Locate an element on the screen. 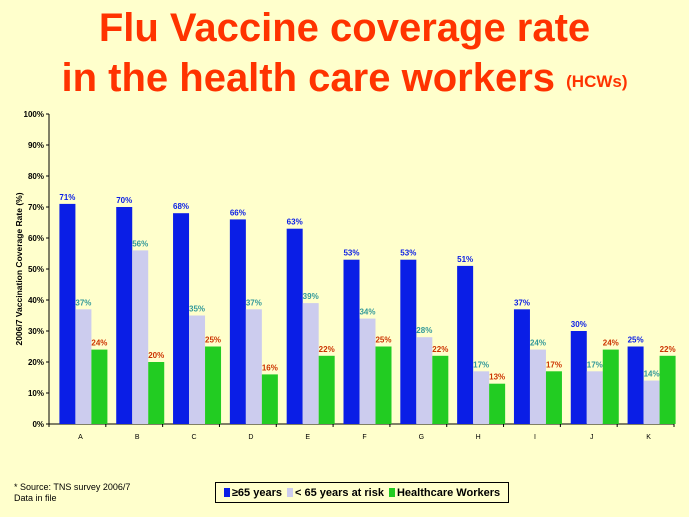 The height and width of the screenshot is (517, 689). data-label: 70% is located at coordinates (124, 200).